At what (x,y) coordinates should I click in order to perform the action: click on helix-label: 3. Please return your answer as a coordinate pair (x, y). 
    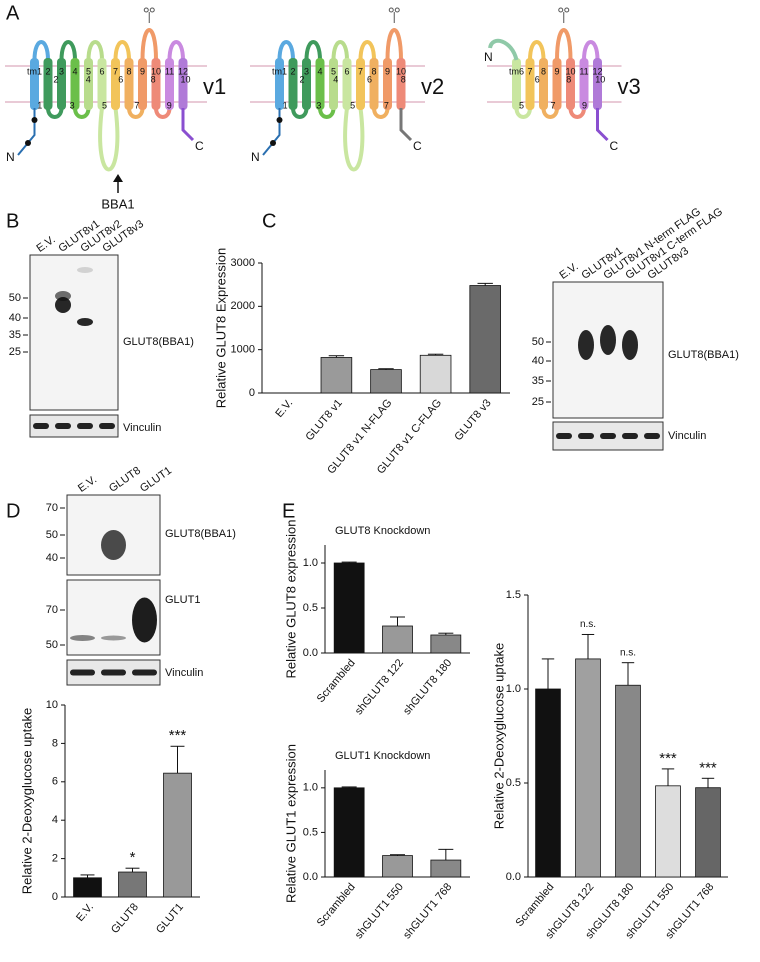
    Looking at the image, I should click on (61, 71).